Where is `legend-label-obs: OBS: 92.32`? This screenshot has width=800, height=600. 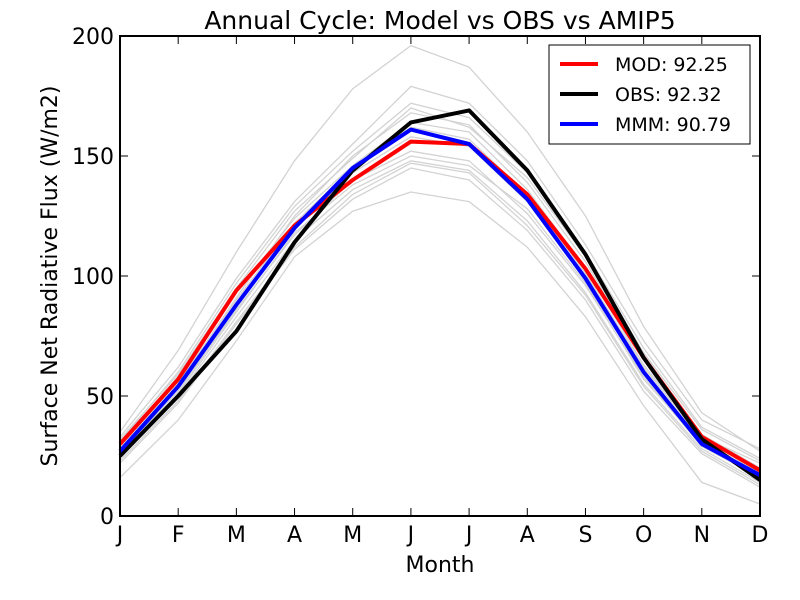 legend-label-obs: OBS: 92.32 is located at coordinates (668, 95).